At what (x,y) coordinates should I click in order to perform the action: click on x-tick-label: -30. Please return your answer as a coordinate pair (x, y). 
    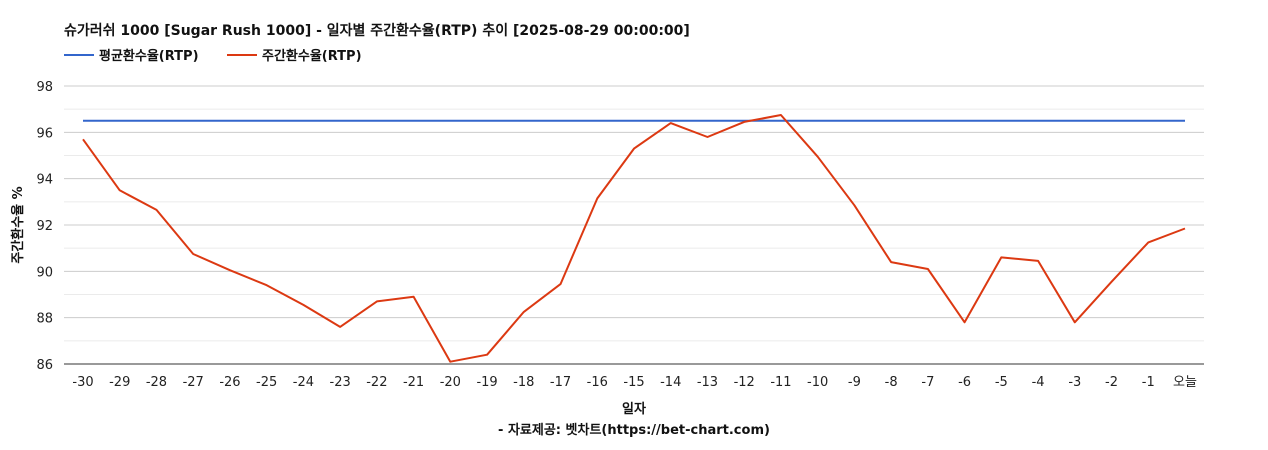
    Looking at the image, I should click on (82, 382).